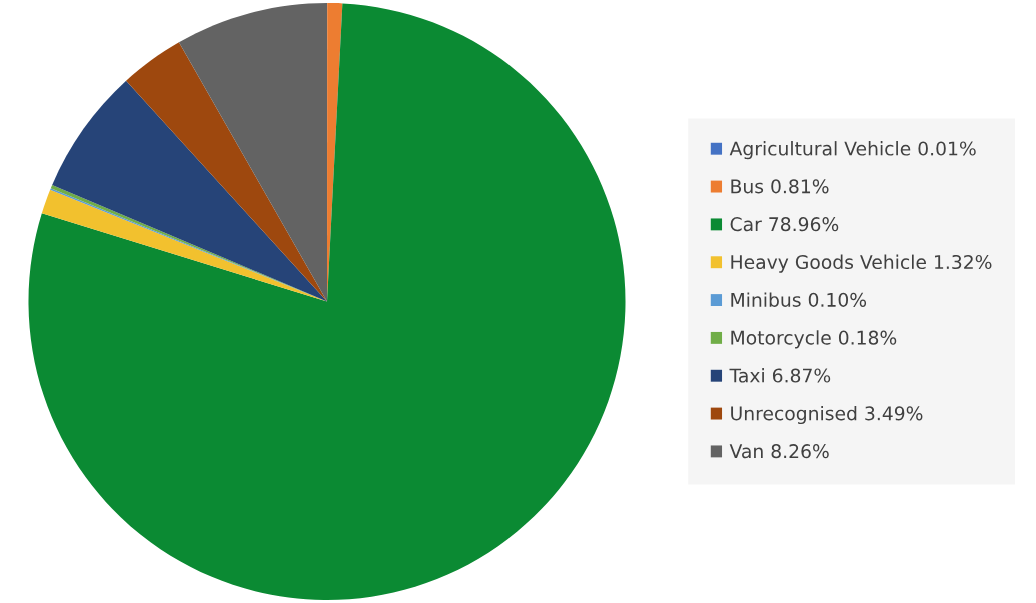  What do you see at coordinates (827, 415) in the screenshot?
I see `legend-label: Unrecognised 3.49%` at bounding box center [827, 415].